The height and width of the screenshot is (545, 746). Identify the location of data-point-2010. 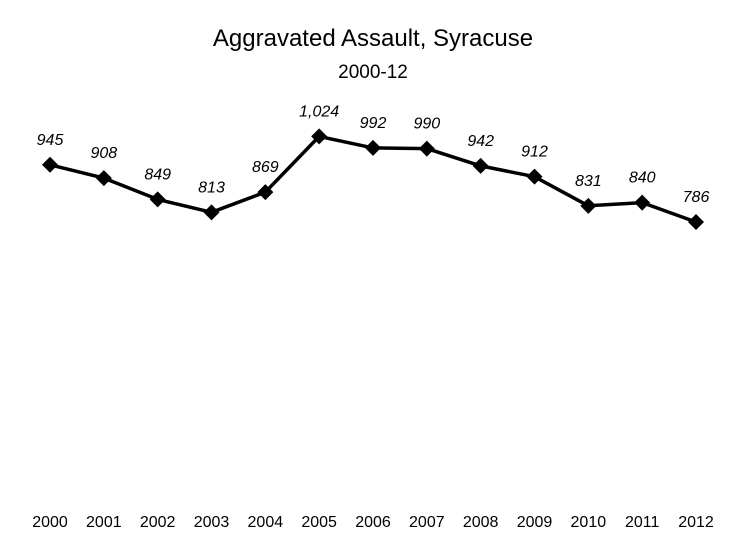
(588, 205).